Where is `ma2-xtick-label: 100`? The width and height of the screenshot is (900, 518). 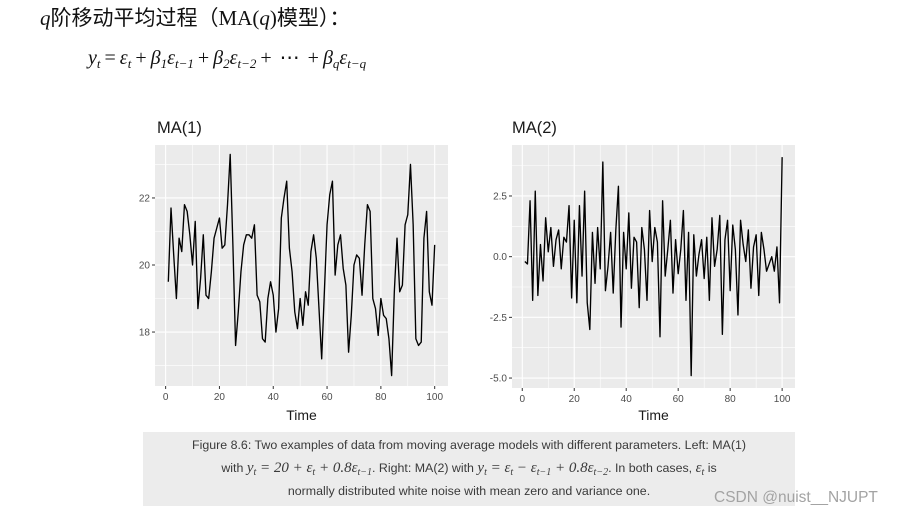 ma2-xtick-label: 100 is located at coordinates (782, 399).